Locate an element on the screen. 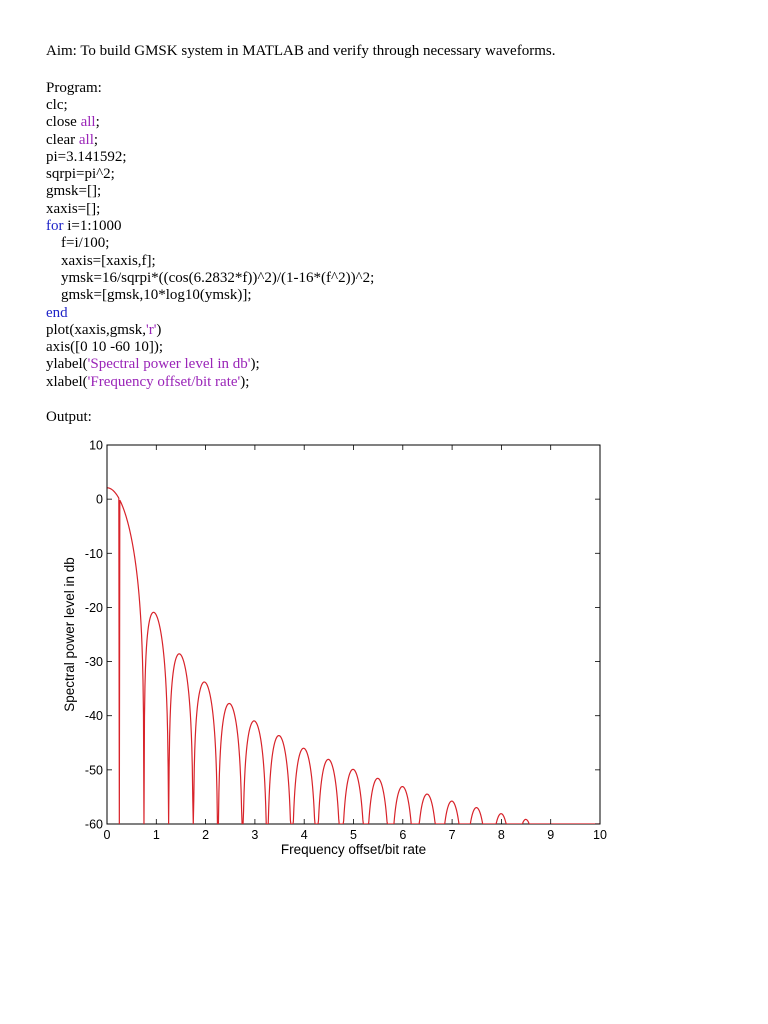 The image size is (768, 1024). code-line: clc; is located at coordinates (210, 105).